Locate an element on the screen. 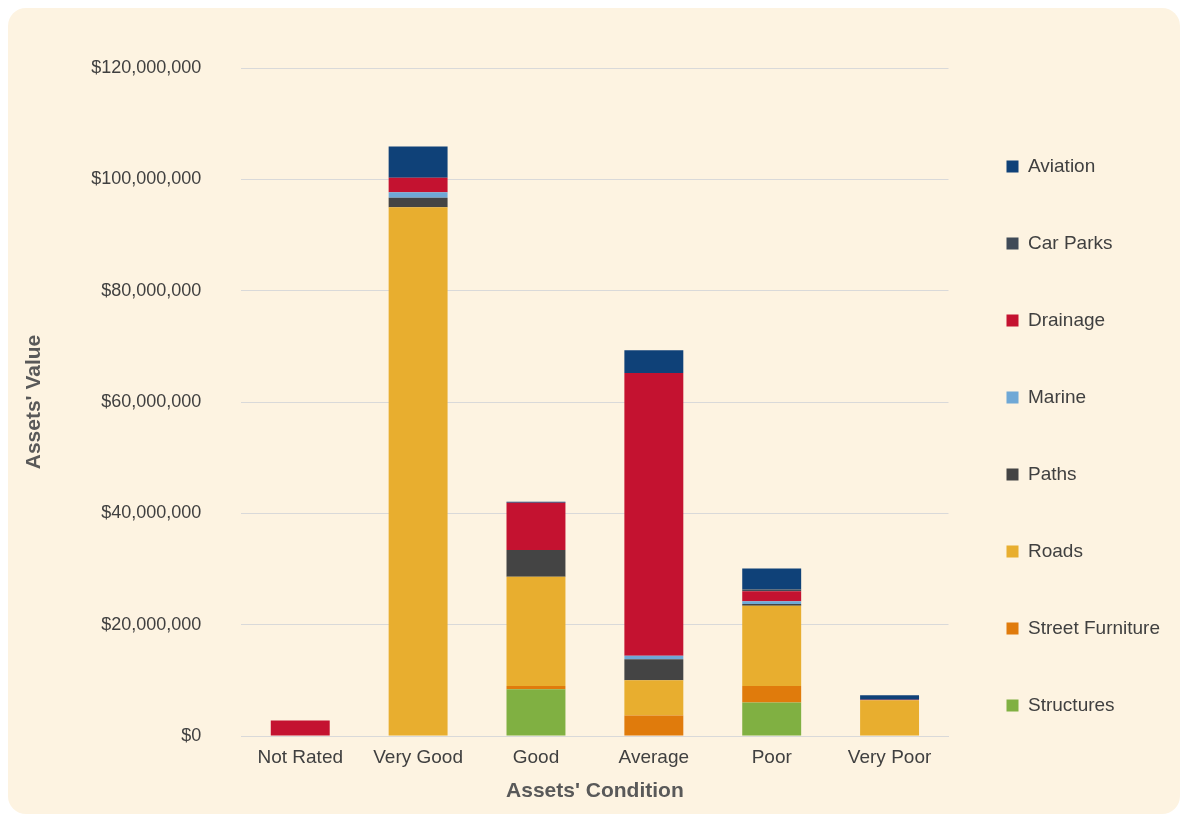  x-tick-label: Average is located at coordinates (654, 756).